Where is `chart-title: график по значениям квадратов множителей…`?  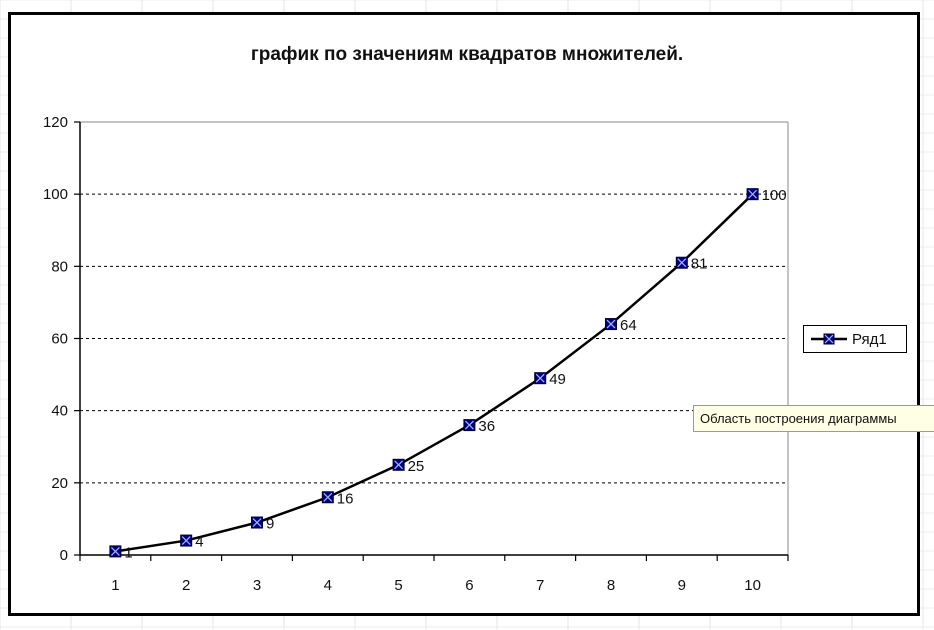
chart-title: график по значениям квадратов множителей… is located at coordinates (467, 54).